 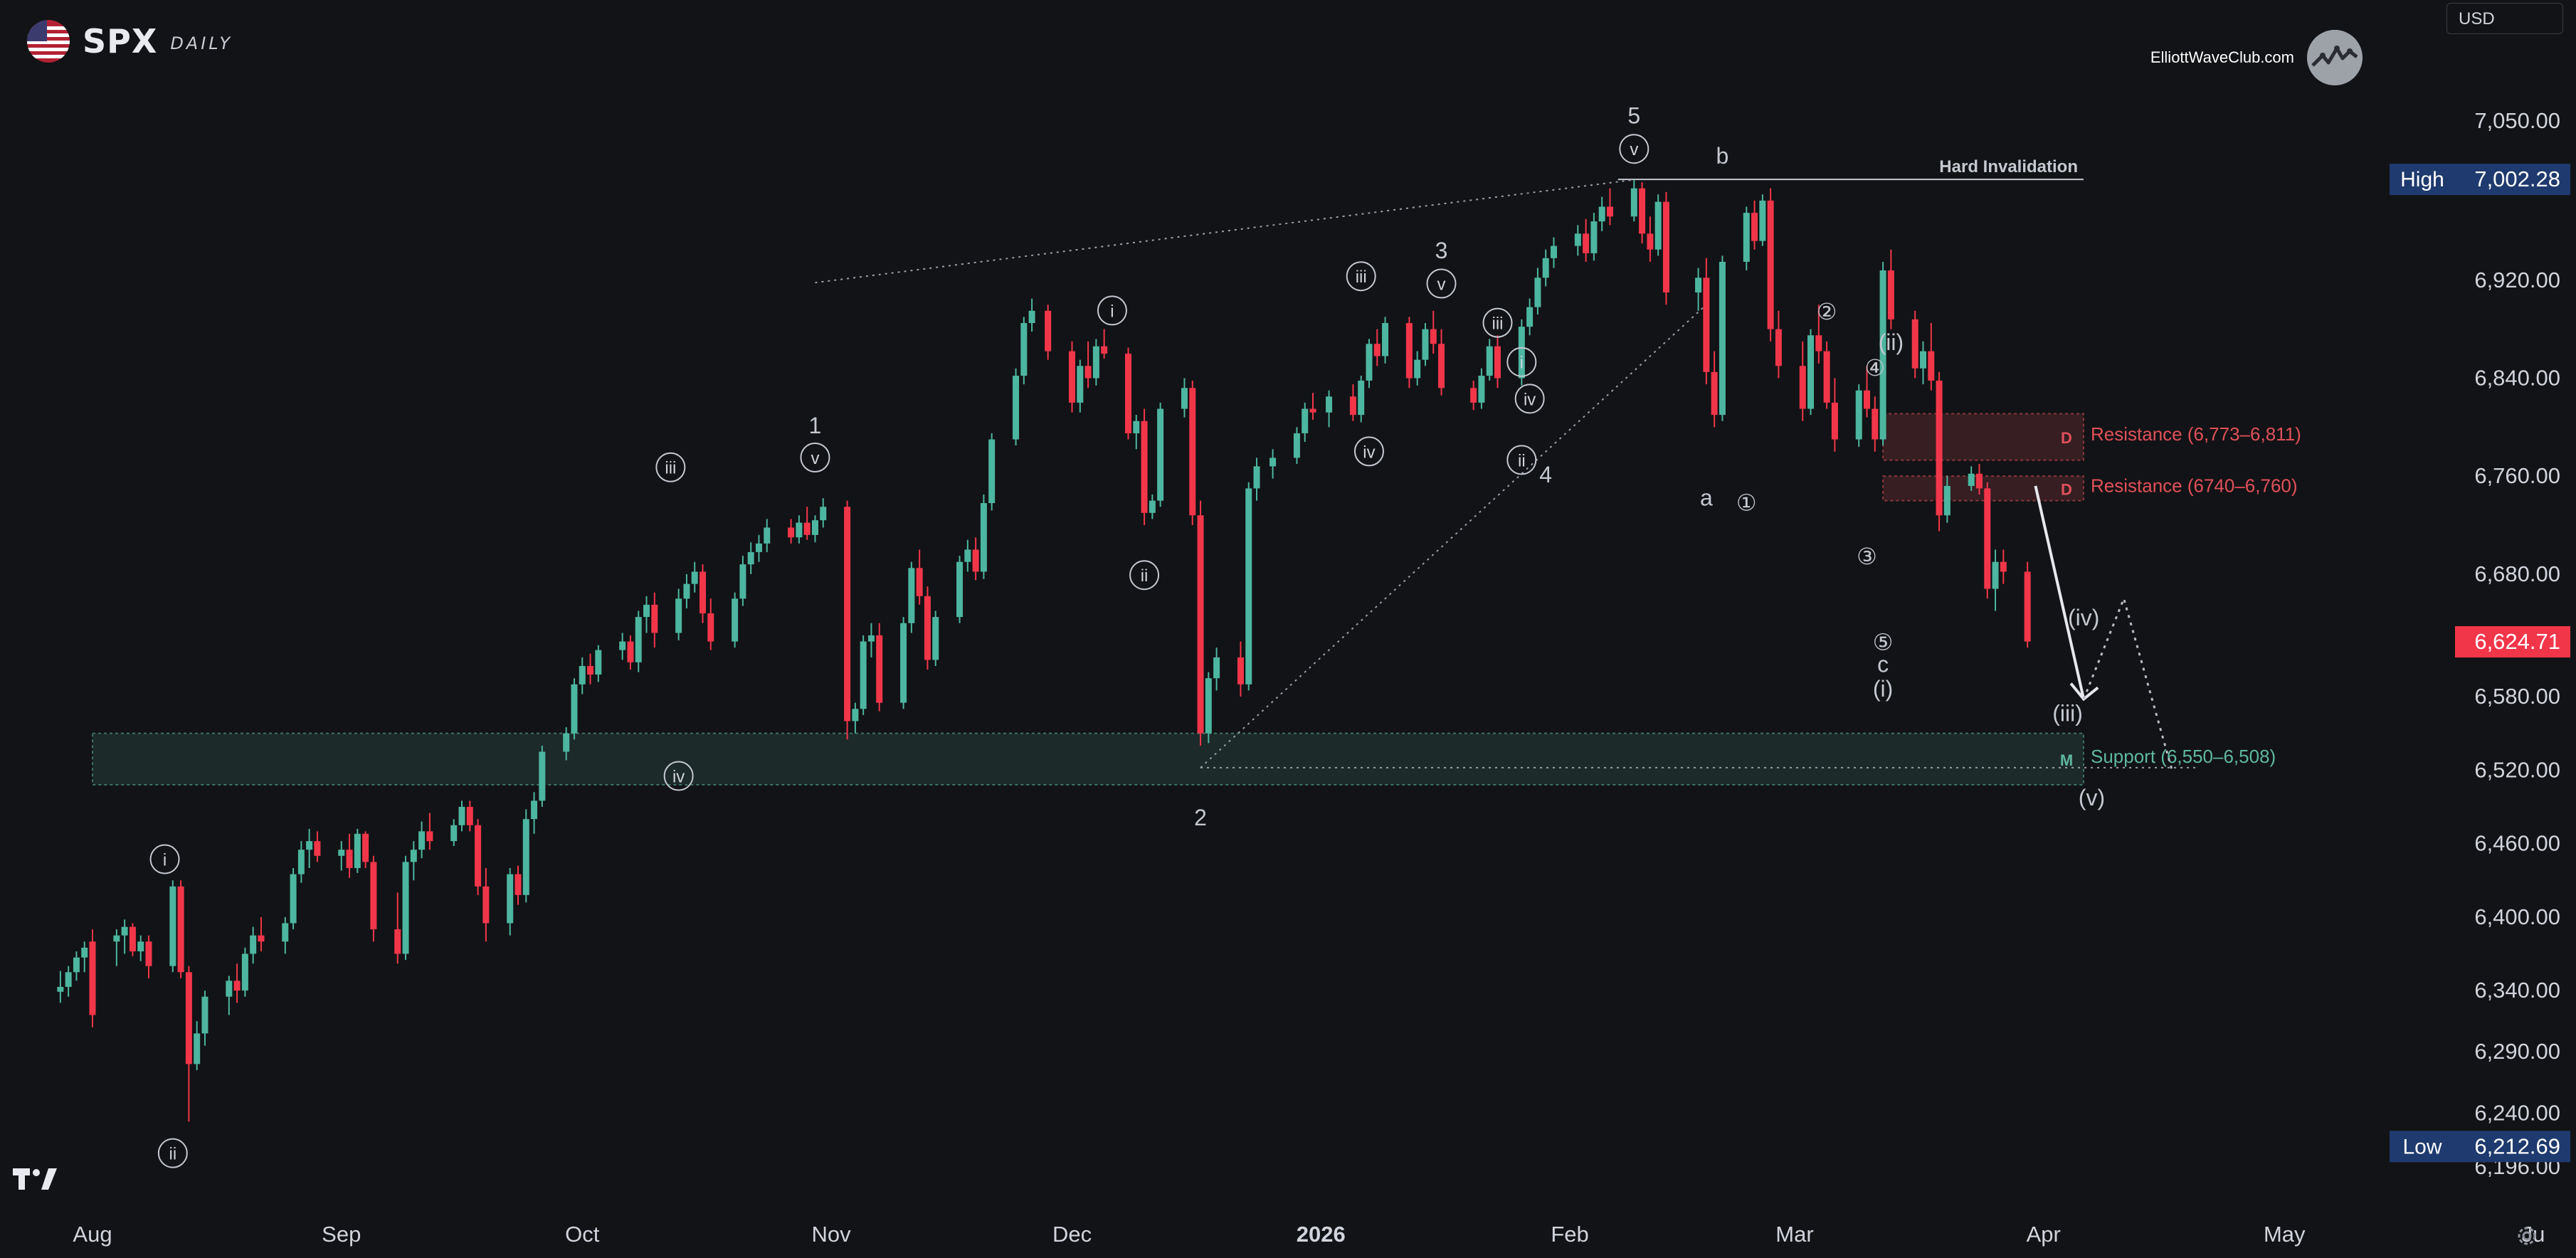 What do you see at coordinates (2517, 1145) in the screenshot?
I see `svg-text: 6,212.69` at bounding box center [2517, 1145].